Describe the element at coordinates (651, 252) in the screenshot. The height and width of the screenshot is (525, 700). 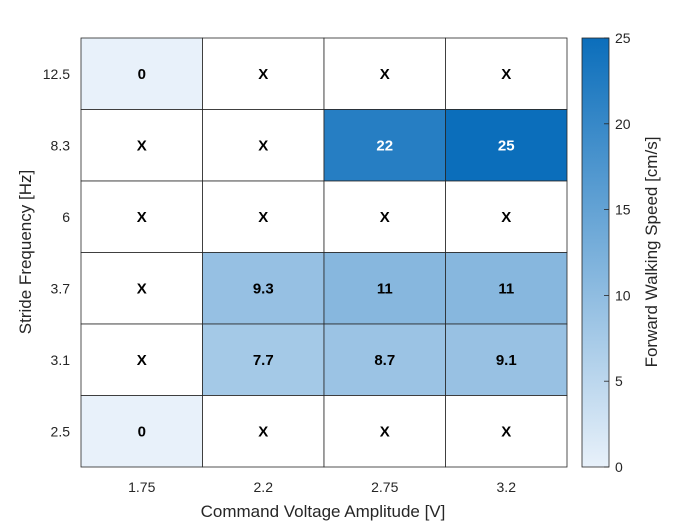
I see `colorbar-label: Forward Walking Speed [cm/s]` at that location.